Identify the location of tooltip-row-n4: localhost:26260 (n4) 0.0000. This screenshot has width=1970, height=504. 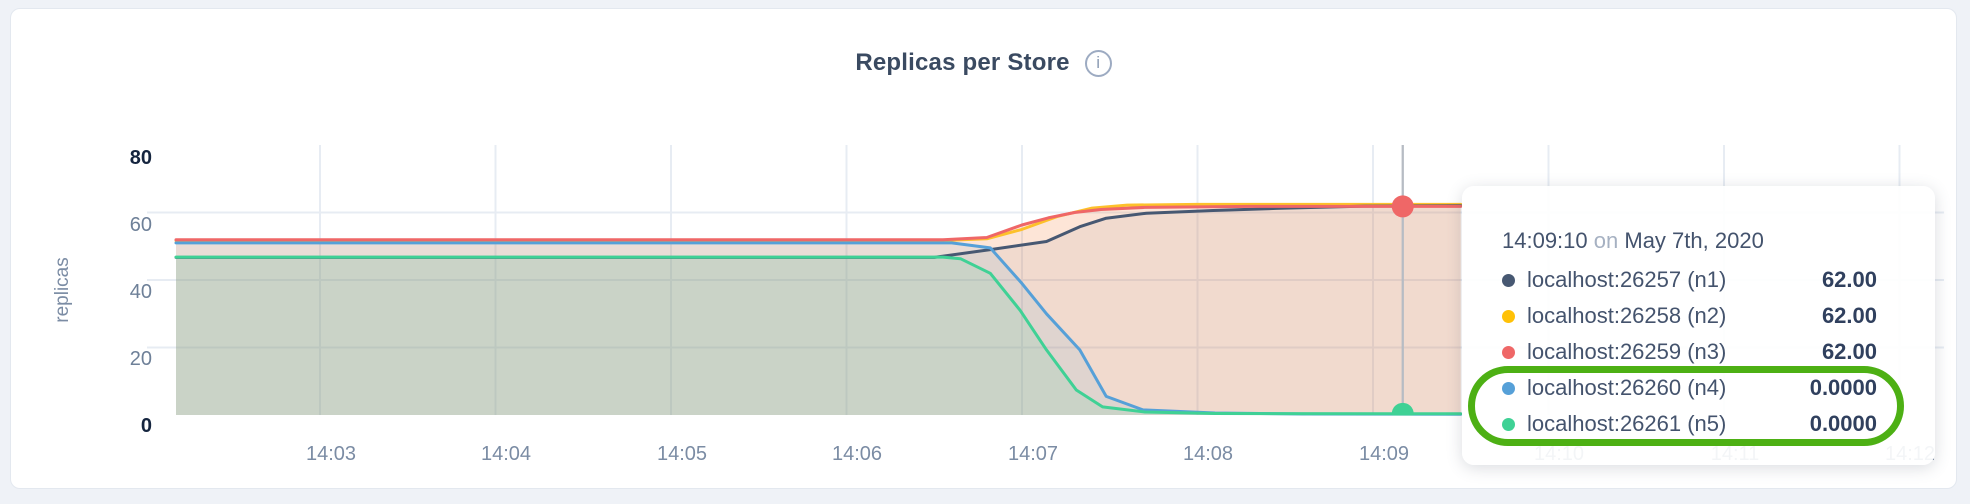
(1689, 388).